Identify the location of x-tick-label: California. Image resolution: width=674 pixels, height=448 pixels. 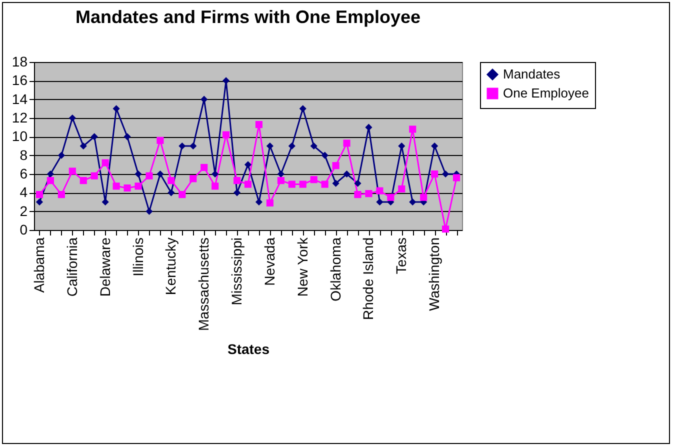
(72, 267).